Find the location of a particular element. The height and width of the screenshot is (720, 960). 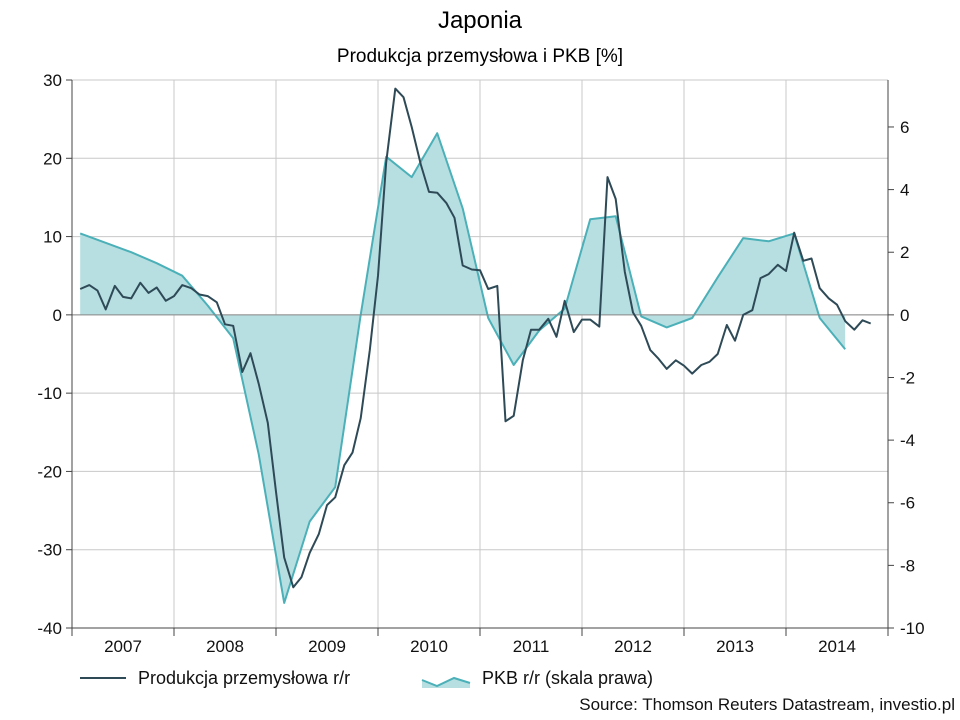

x-tick-label: 2009 is located at coordinates (327, 646).